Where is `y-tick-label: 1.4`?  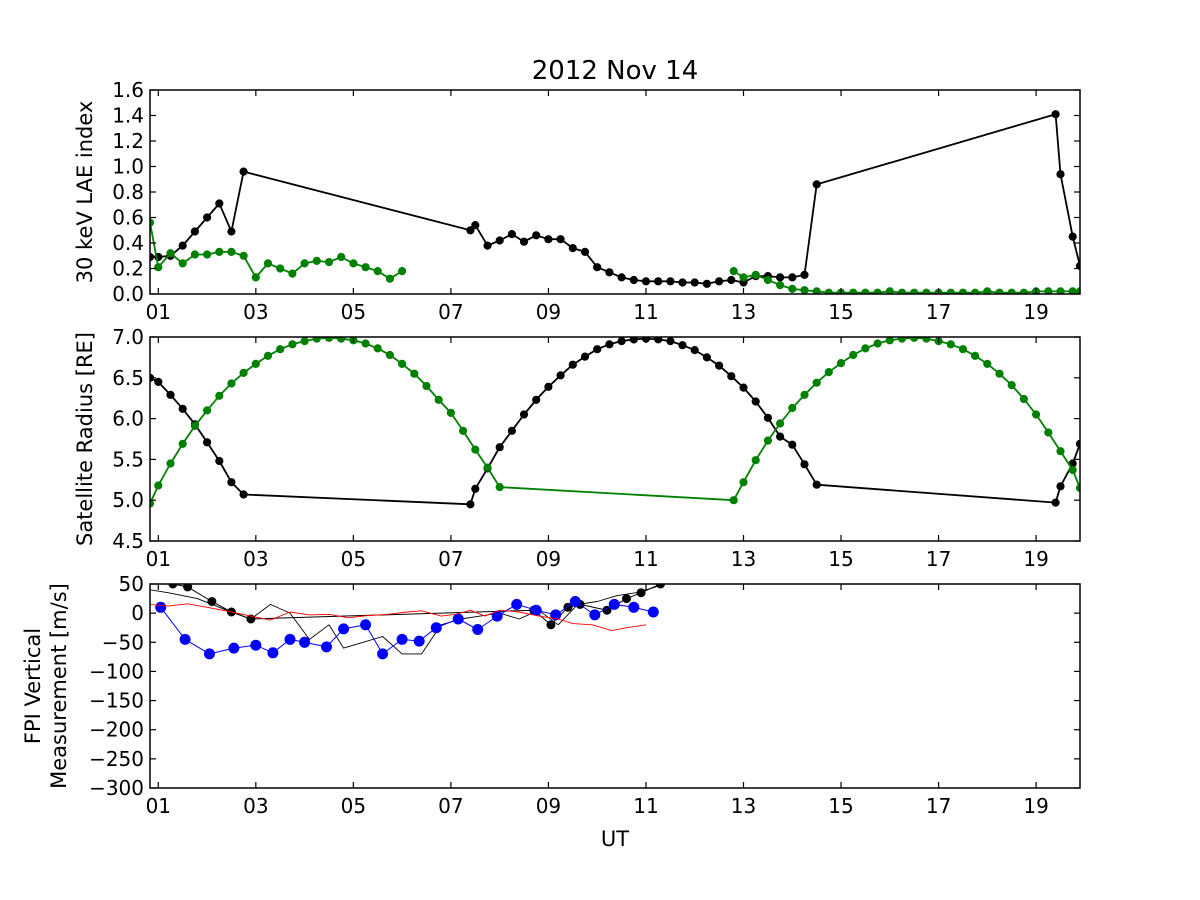 y-tick-label: 1.4 is located at coordinates (128, 116).